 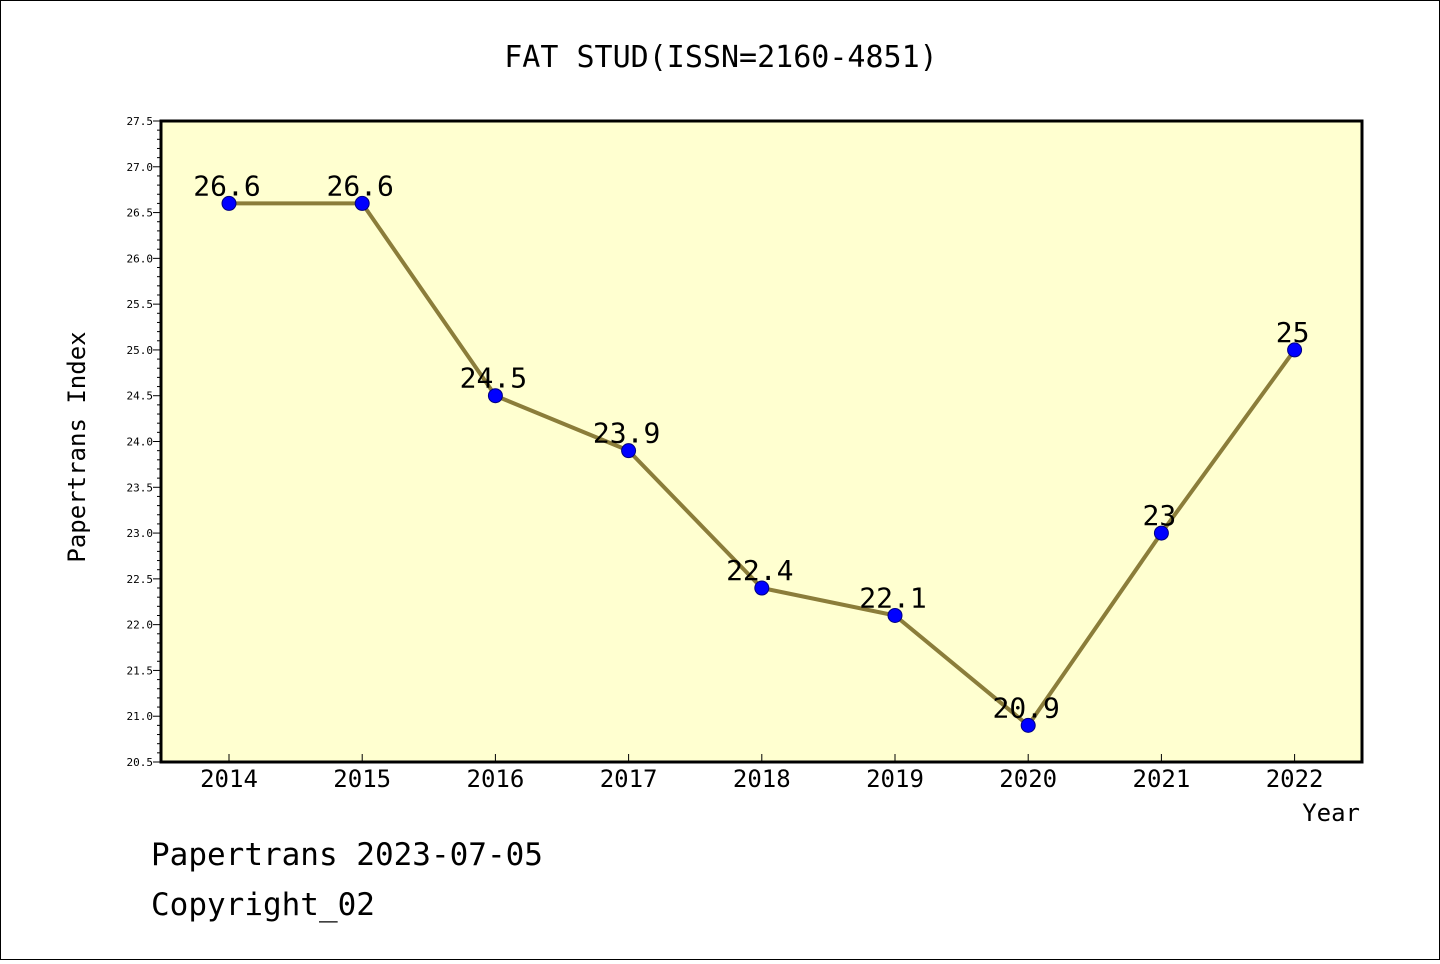 What do you see at coordinates (1028, 779) in the screenshot?
I see `x-tick-label: 2020` at bounding box center [1028, 779].